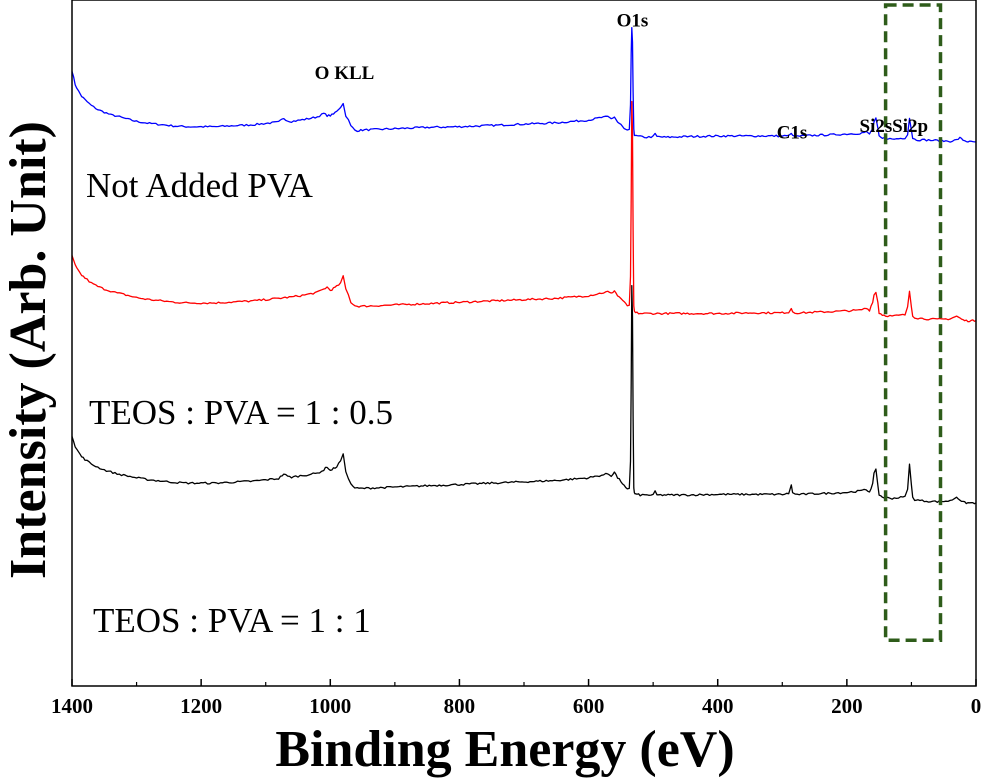 The height and width of the screenshot is (780, 986). I want to click on peak-label-si2s: Si2s, so click(876, 126).